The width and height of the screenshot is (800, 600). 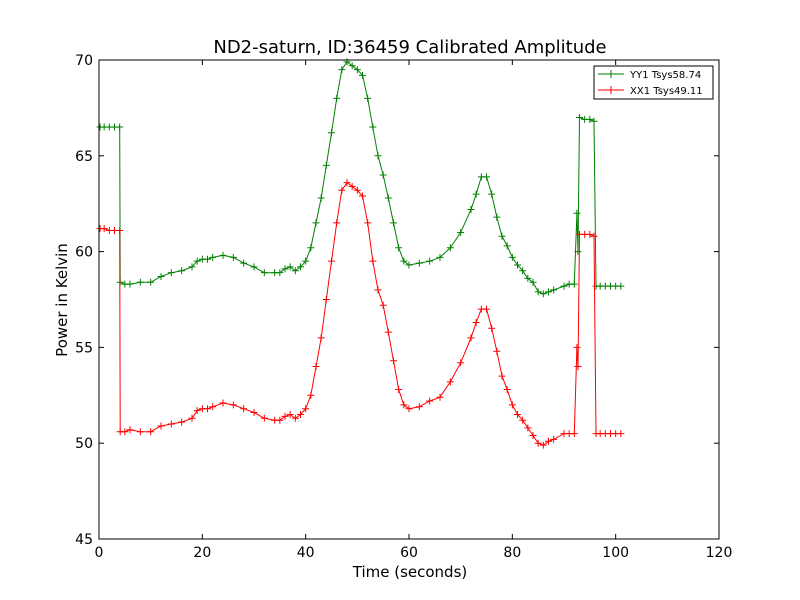 What do you see at coordinates (410, 572) in the screenshot?
I see `x-axis-label: Time (seconds)` at bounding box center [410, 572].